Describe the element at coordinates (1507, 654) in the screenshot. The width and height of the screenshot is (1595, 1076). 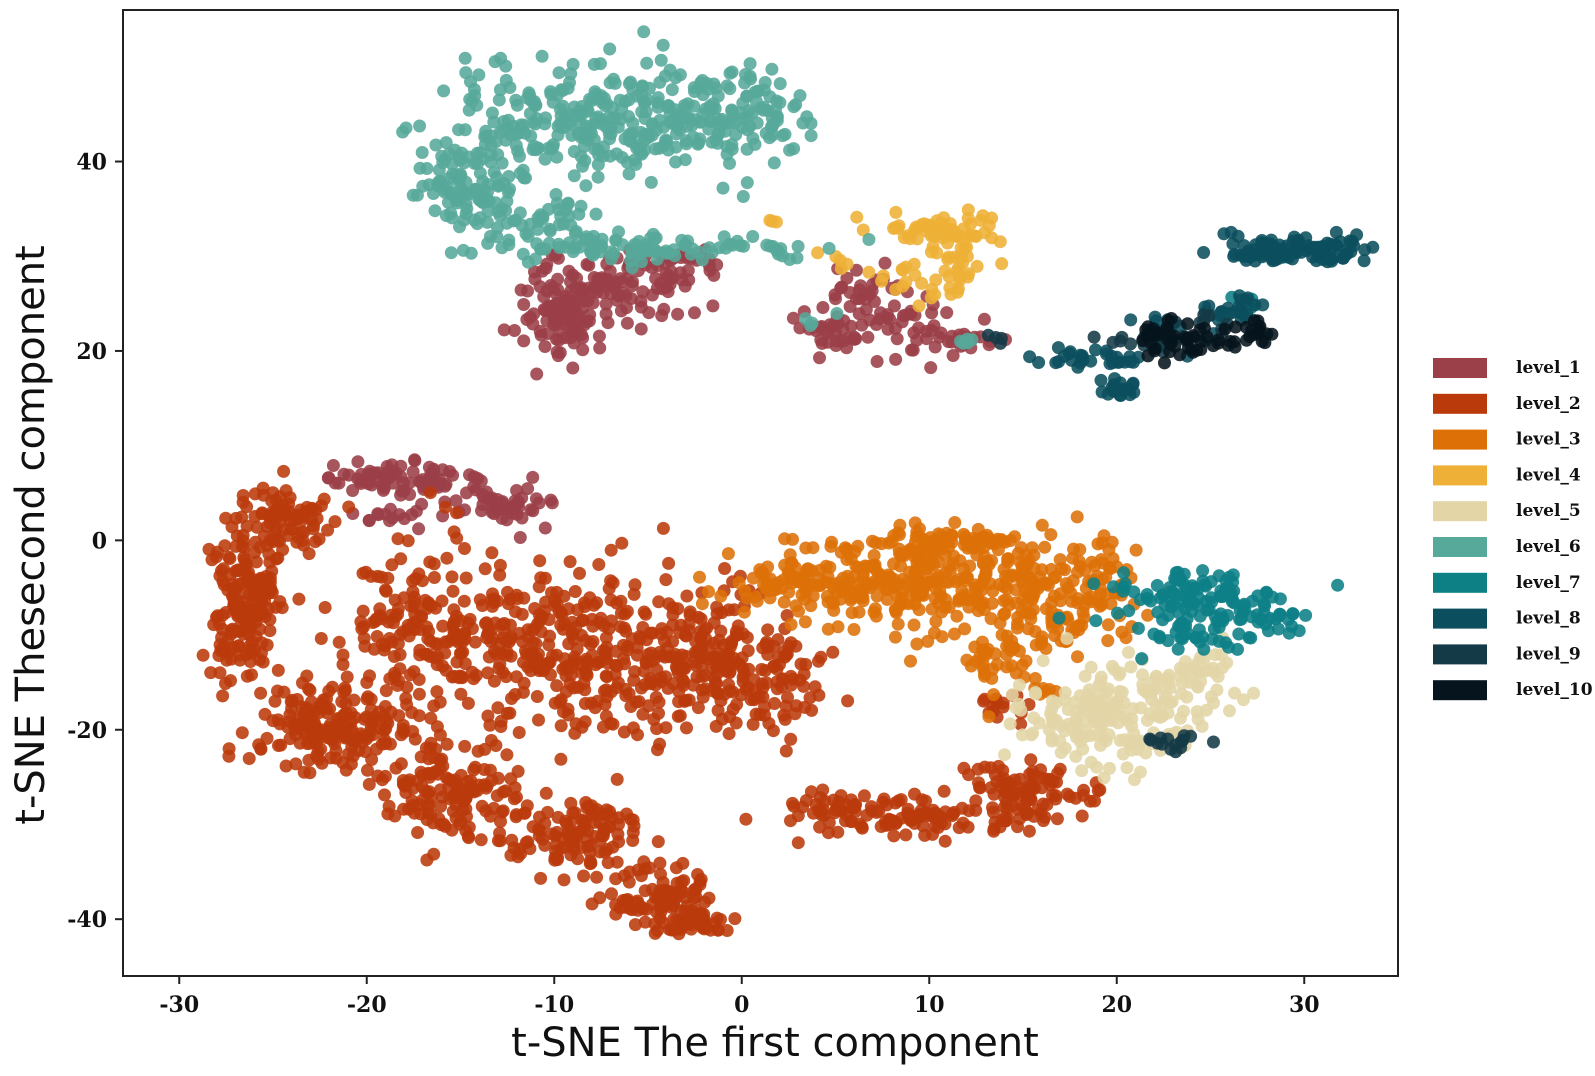
I see `legend-item-level_9: level_9` at that location.